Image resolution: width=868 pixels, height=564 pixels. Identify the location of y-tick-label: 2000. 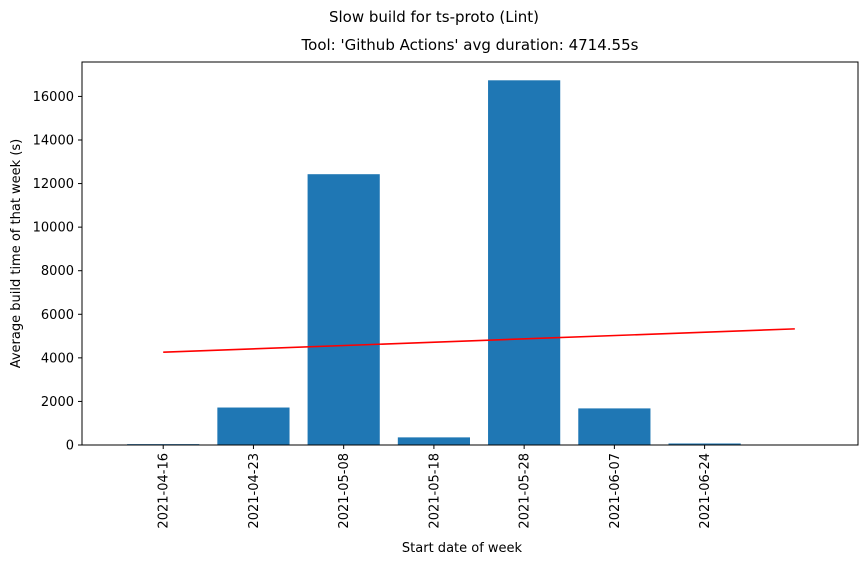
(57, 402).